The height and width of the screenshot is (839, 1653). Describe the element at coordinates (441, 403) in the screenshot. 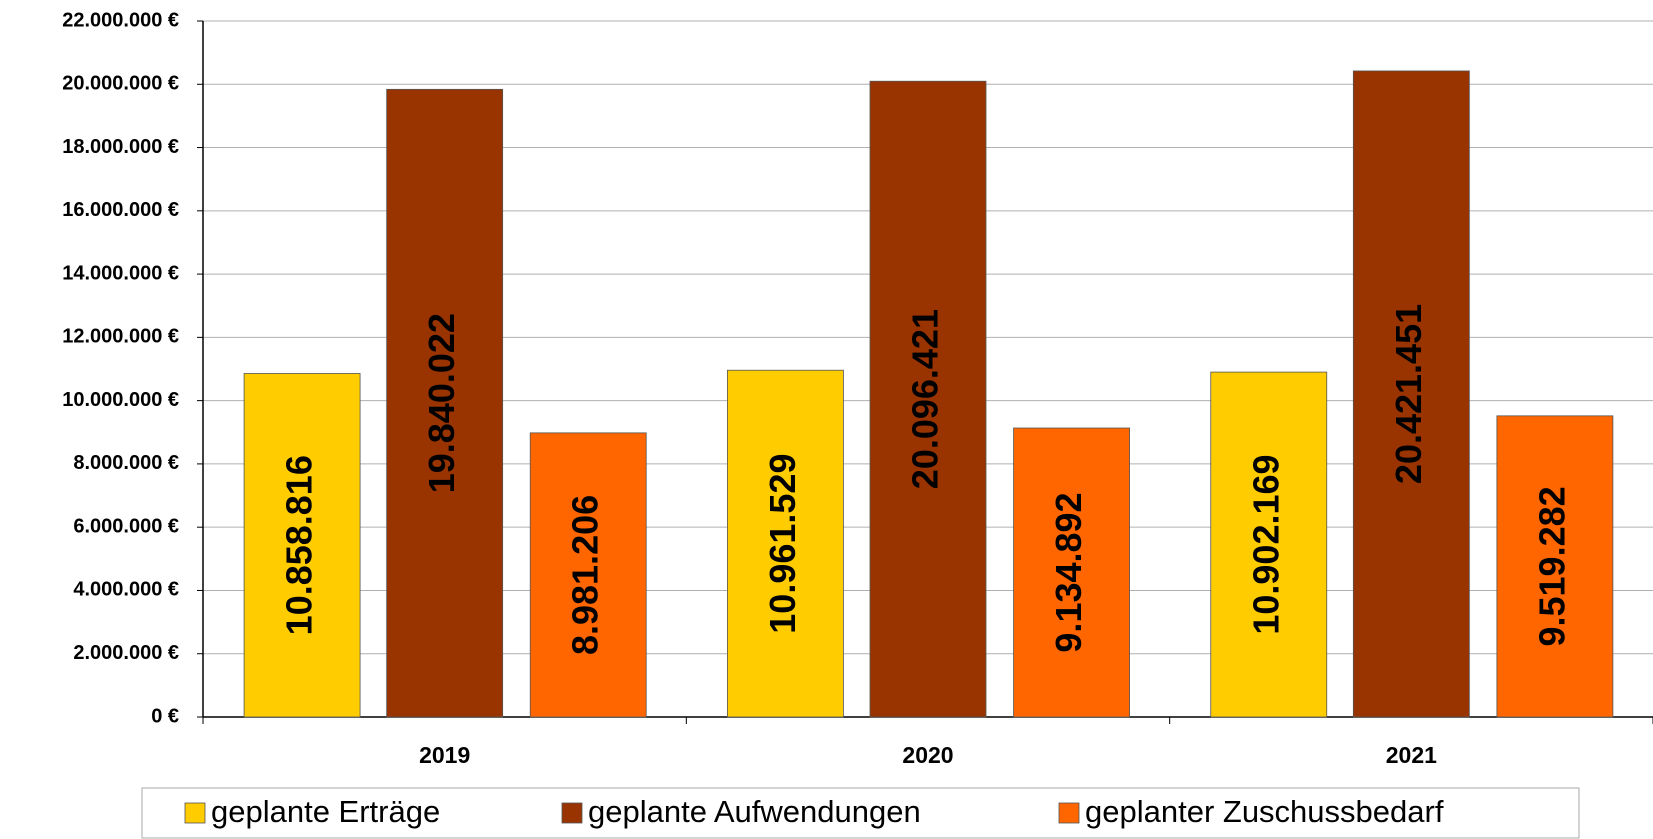

I see `value-label: 19.840.022` at that location.